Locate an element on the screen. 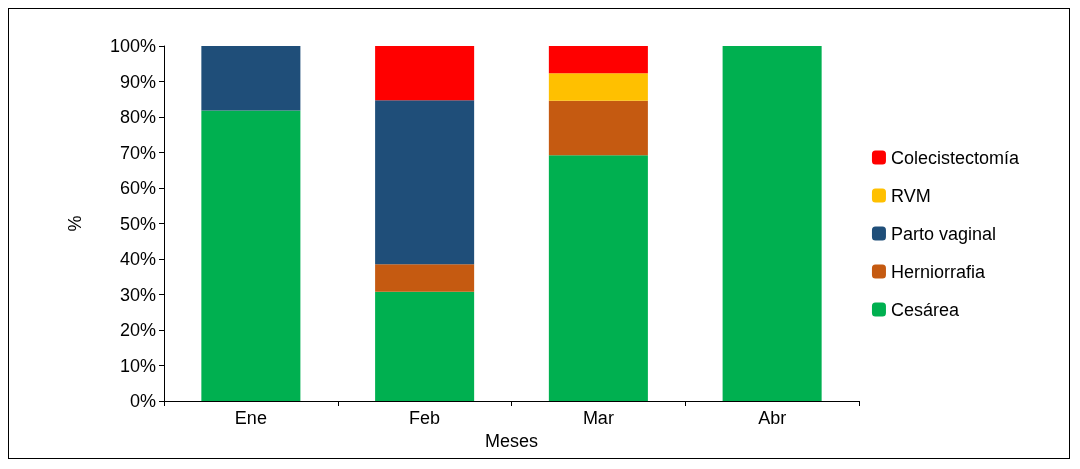 Image resolution: width=1080 pixels, height=469 pixels. x-tick-label: Abr is located at coordinates (772, 418).